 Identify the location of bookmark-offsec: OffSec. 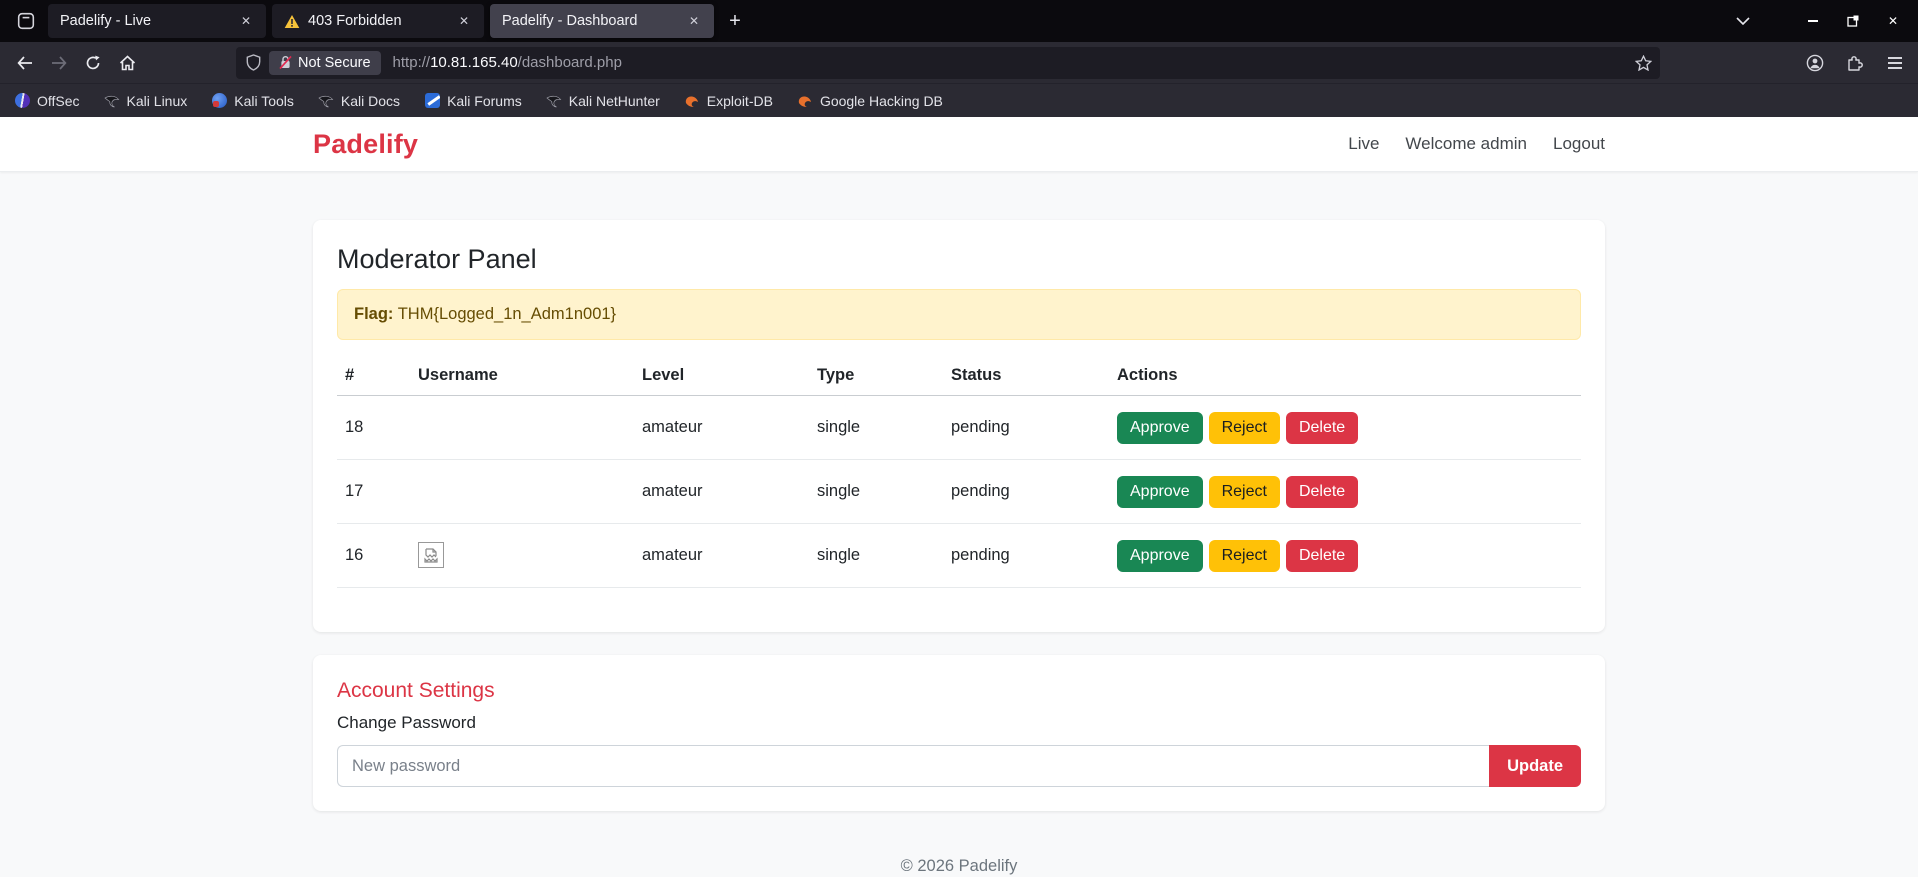
(47, 101).